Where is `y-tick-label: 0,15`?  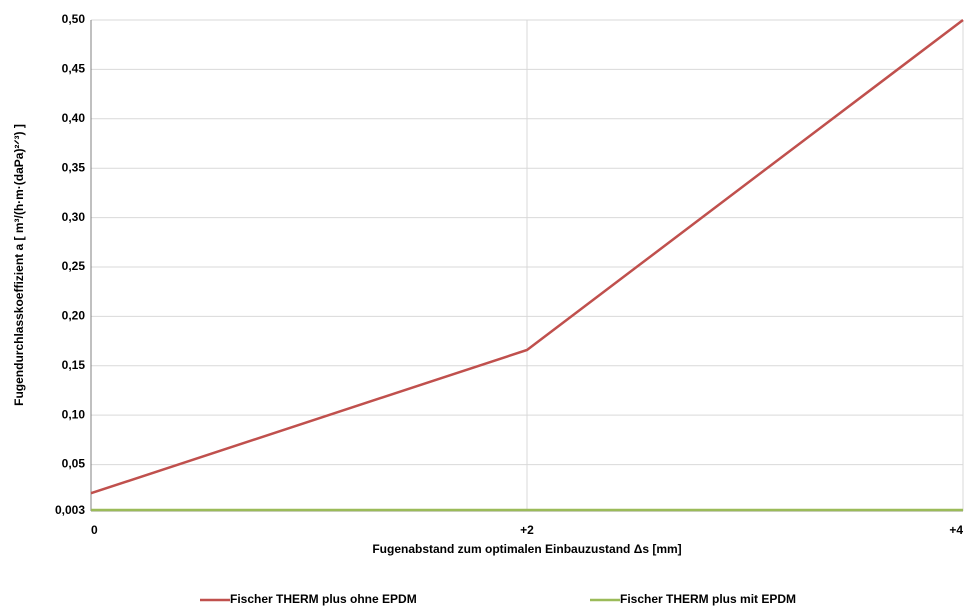
y-tick-label: 0,15 is located at coordinates (74, 365).